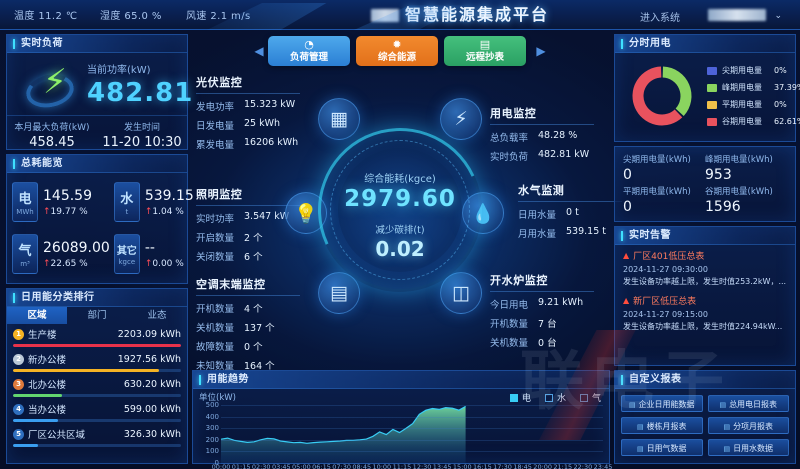  What do you see at coordinates (461, 293) in the screenshot?
I see `boiler-icon: ◫` at bounding box center [461, 293].